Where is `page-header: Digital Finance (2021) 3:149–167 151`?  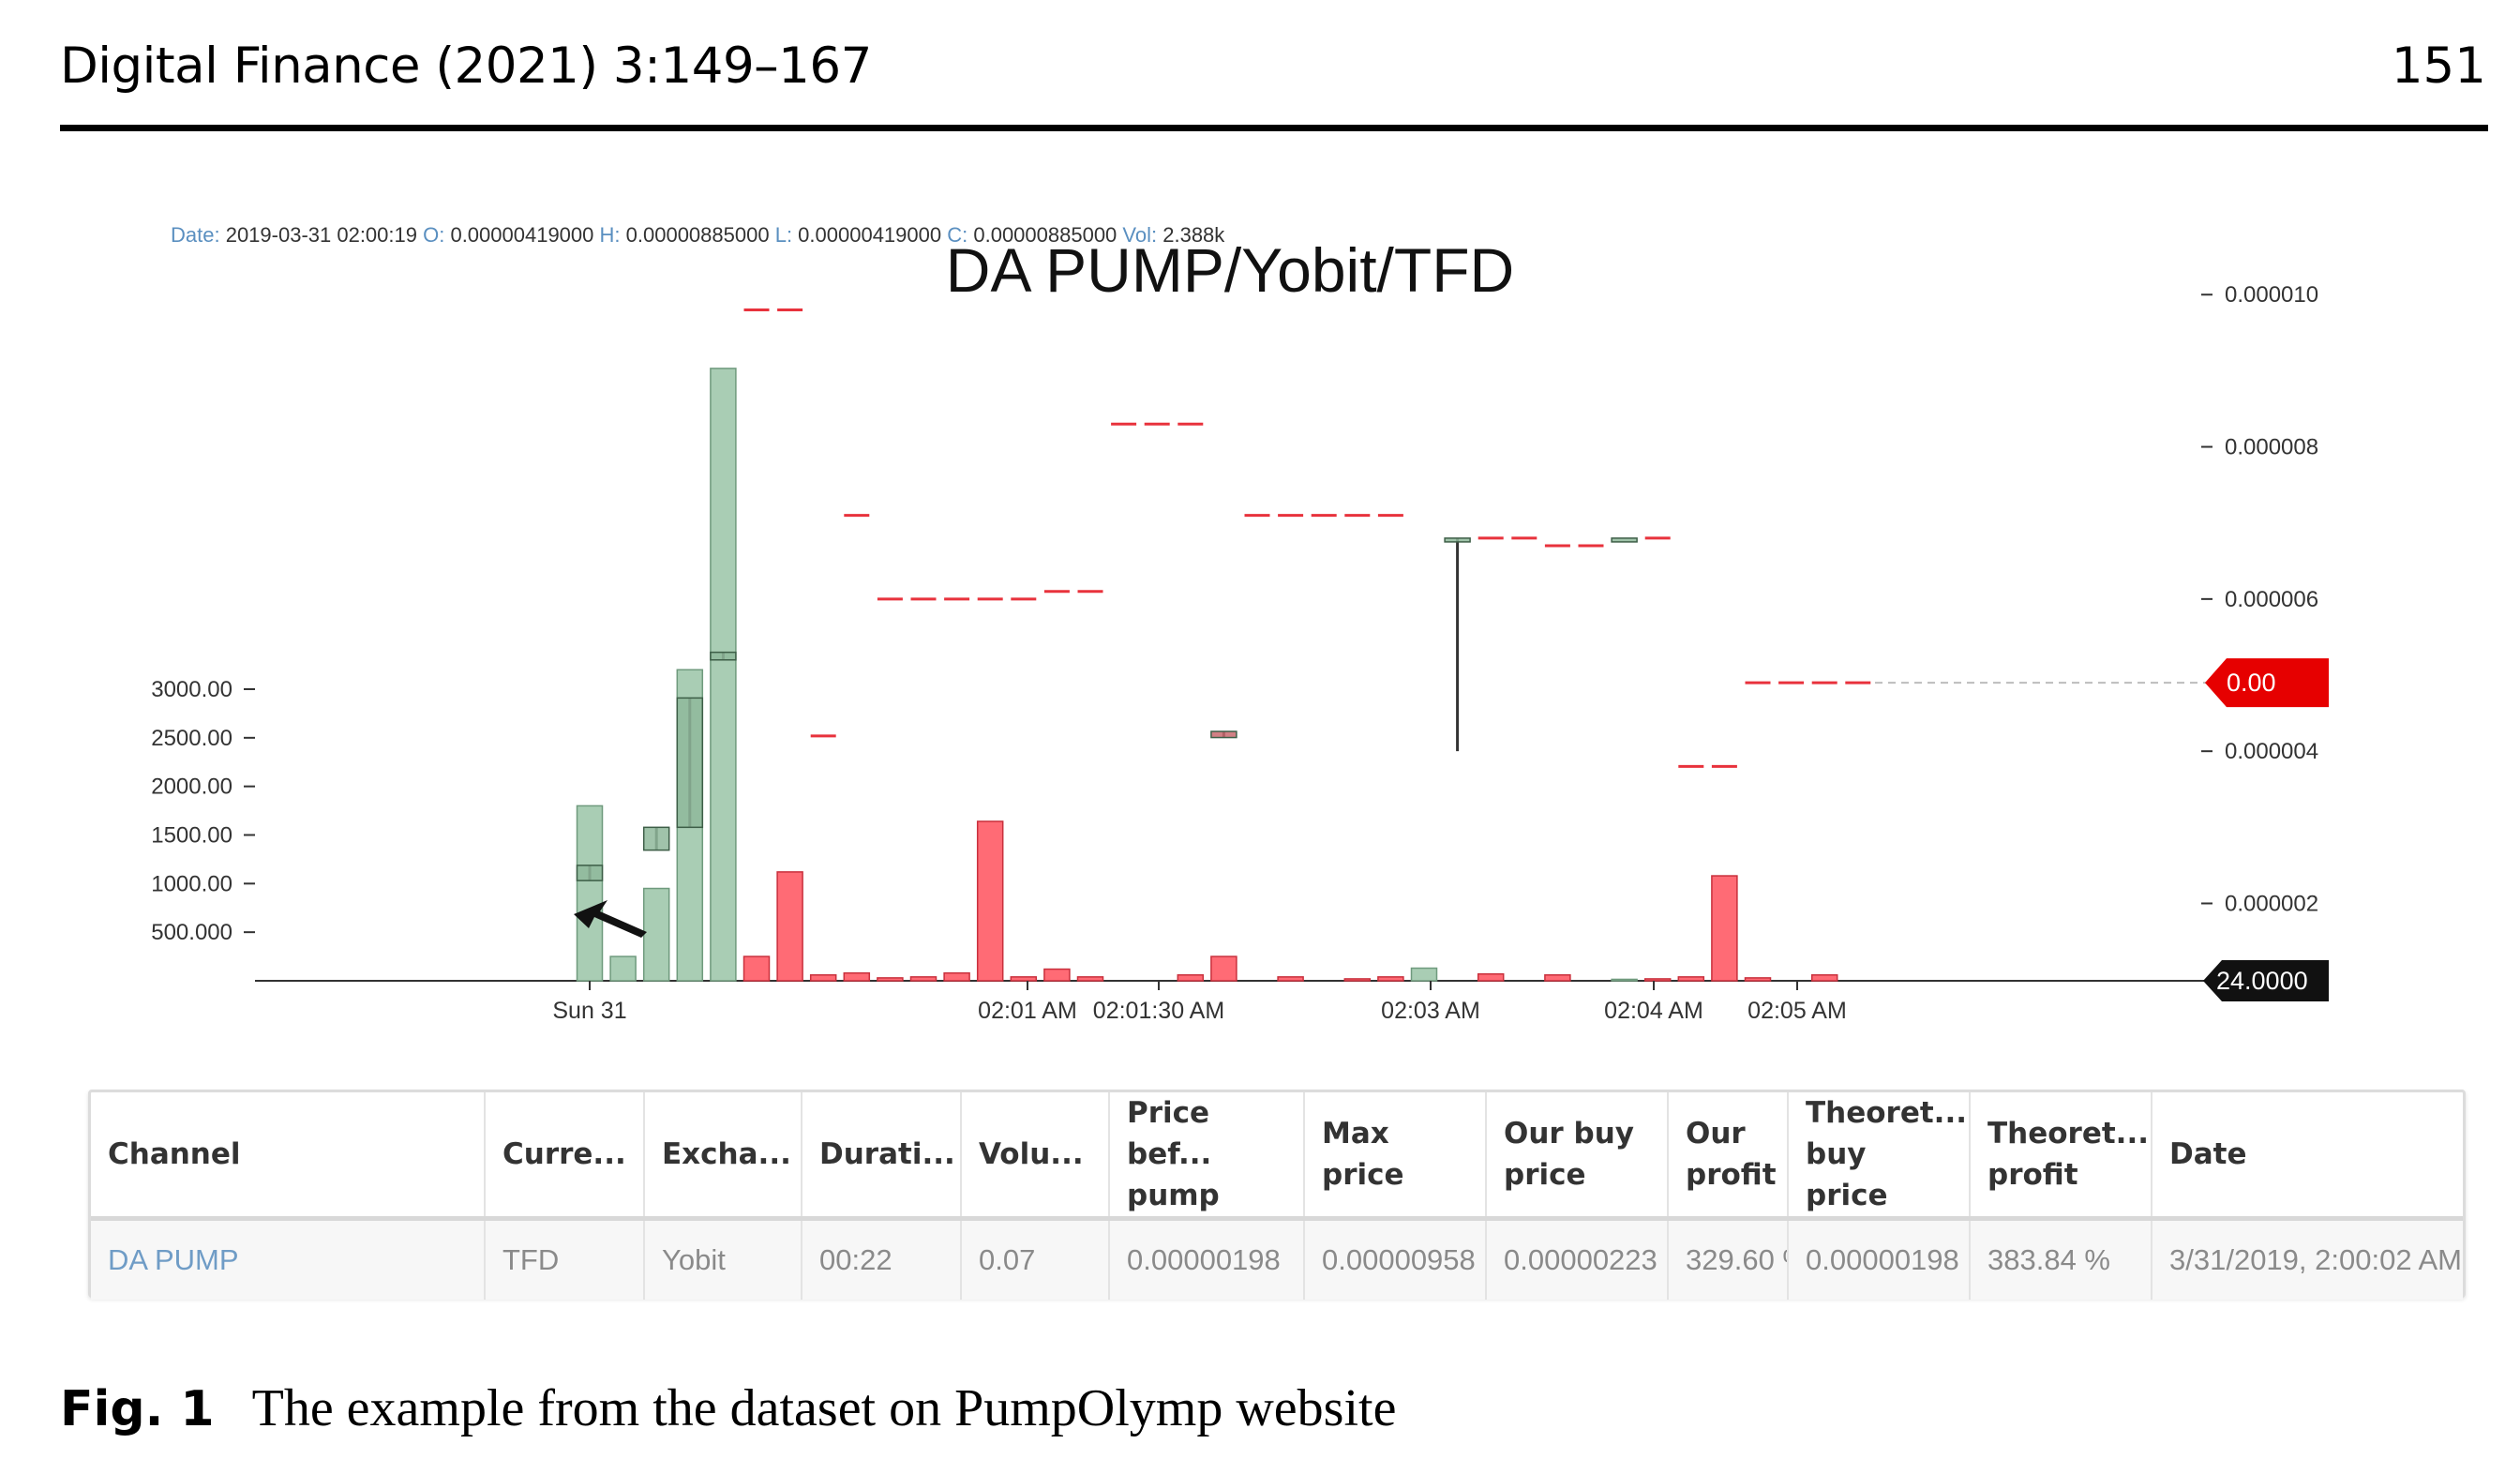 page-header: Digital Finance (2021) 3:149–167 151 is located at coordinates (1273, 79).